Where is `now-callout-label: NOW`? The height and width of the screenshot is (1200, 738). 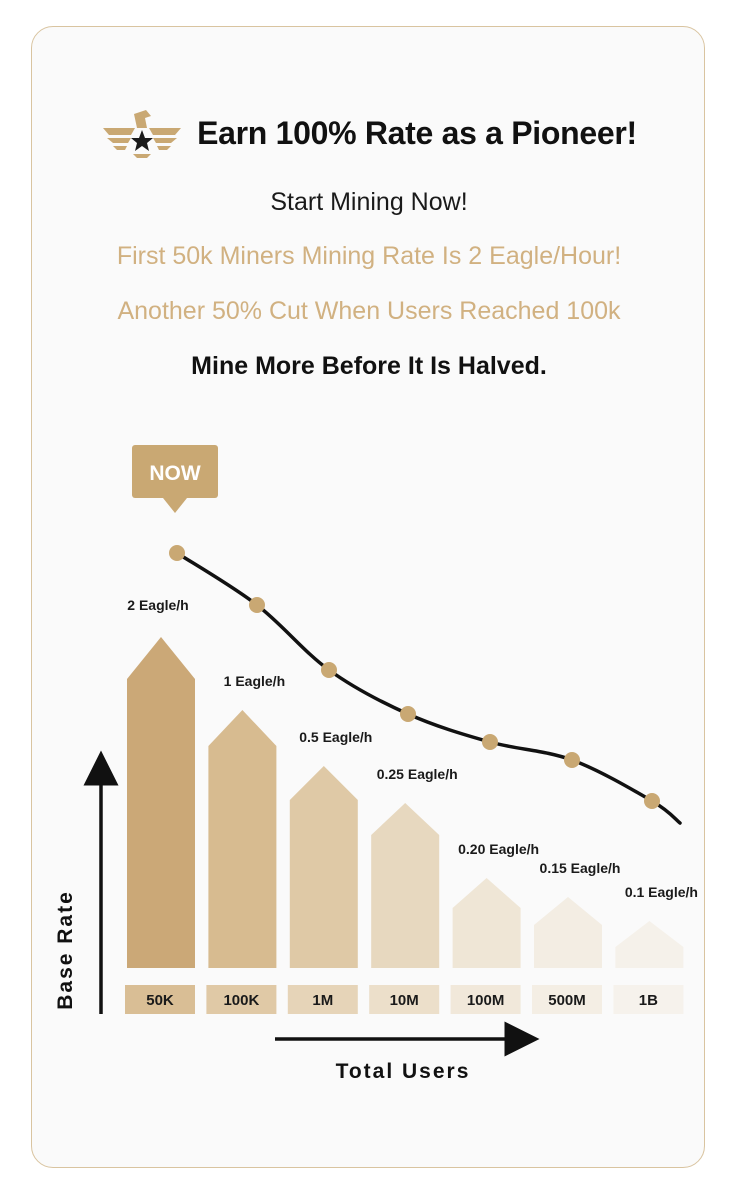
now-callout-label: NOW is located at coordinates (175, 473).